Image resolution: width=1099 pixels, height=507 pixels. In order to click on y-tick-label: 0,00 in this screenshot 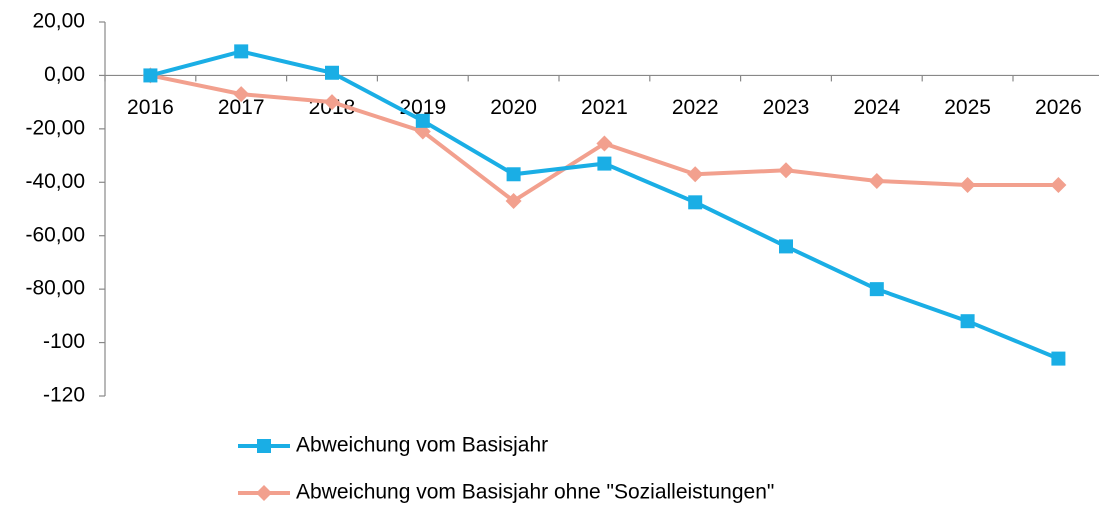, I will do `click(64, 74)`.